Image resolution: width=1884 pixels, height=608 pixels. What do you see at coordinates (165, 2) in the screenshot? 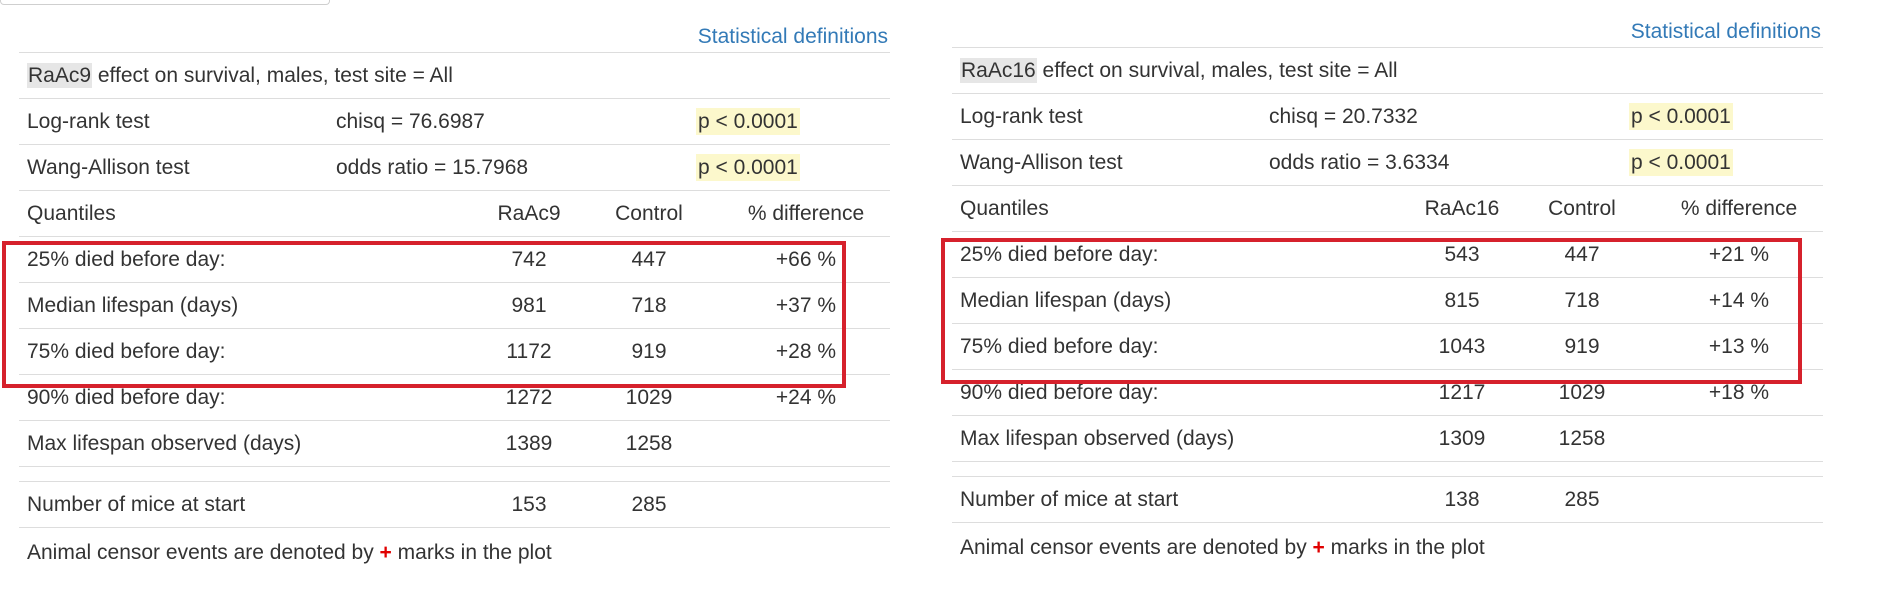
I see `toolbar-edge` at bounding box center [165, 2].